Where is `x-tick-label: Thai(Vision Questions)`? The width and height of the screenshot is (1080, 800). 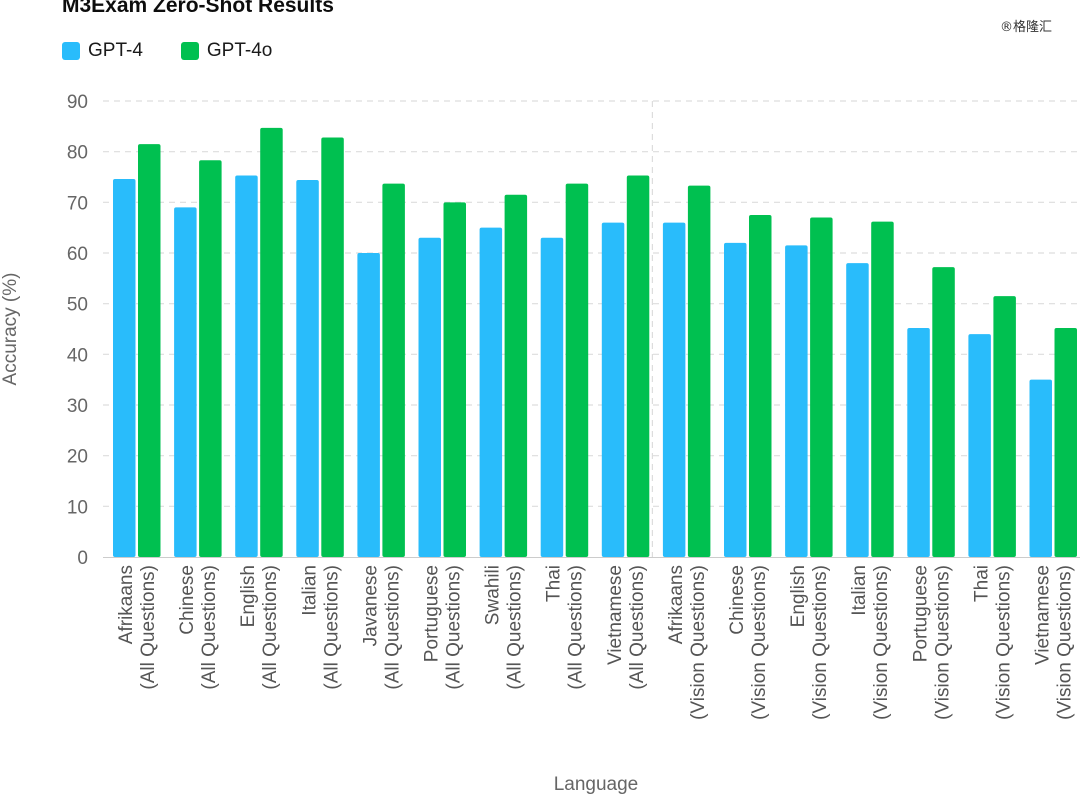
x-tick-label: Thai(Vision Questions) is located at coordinates (992, 642).